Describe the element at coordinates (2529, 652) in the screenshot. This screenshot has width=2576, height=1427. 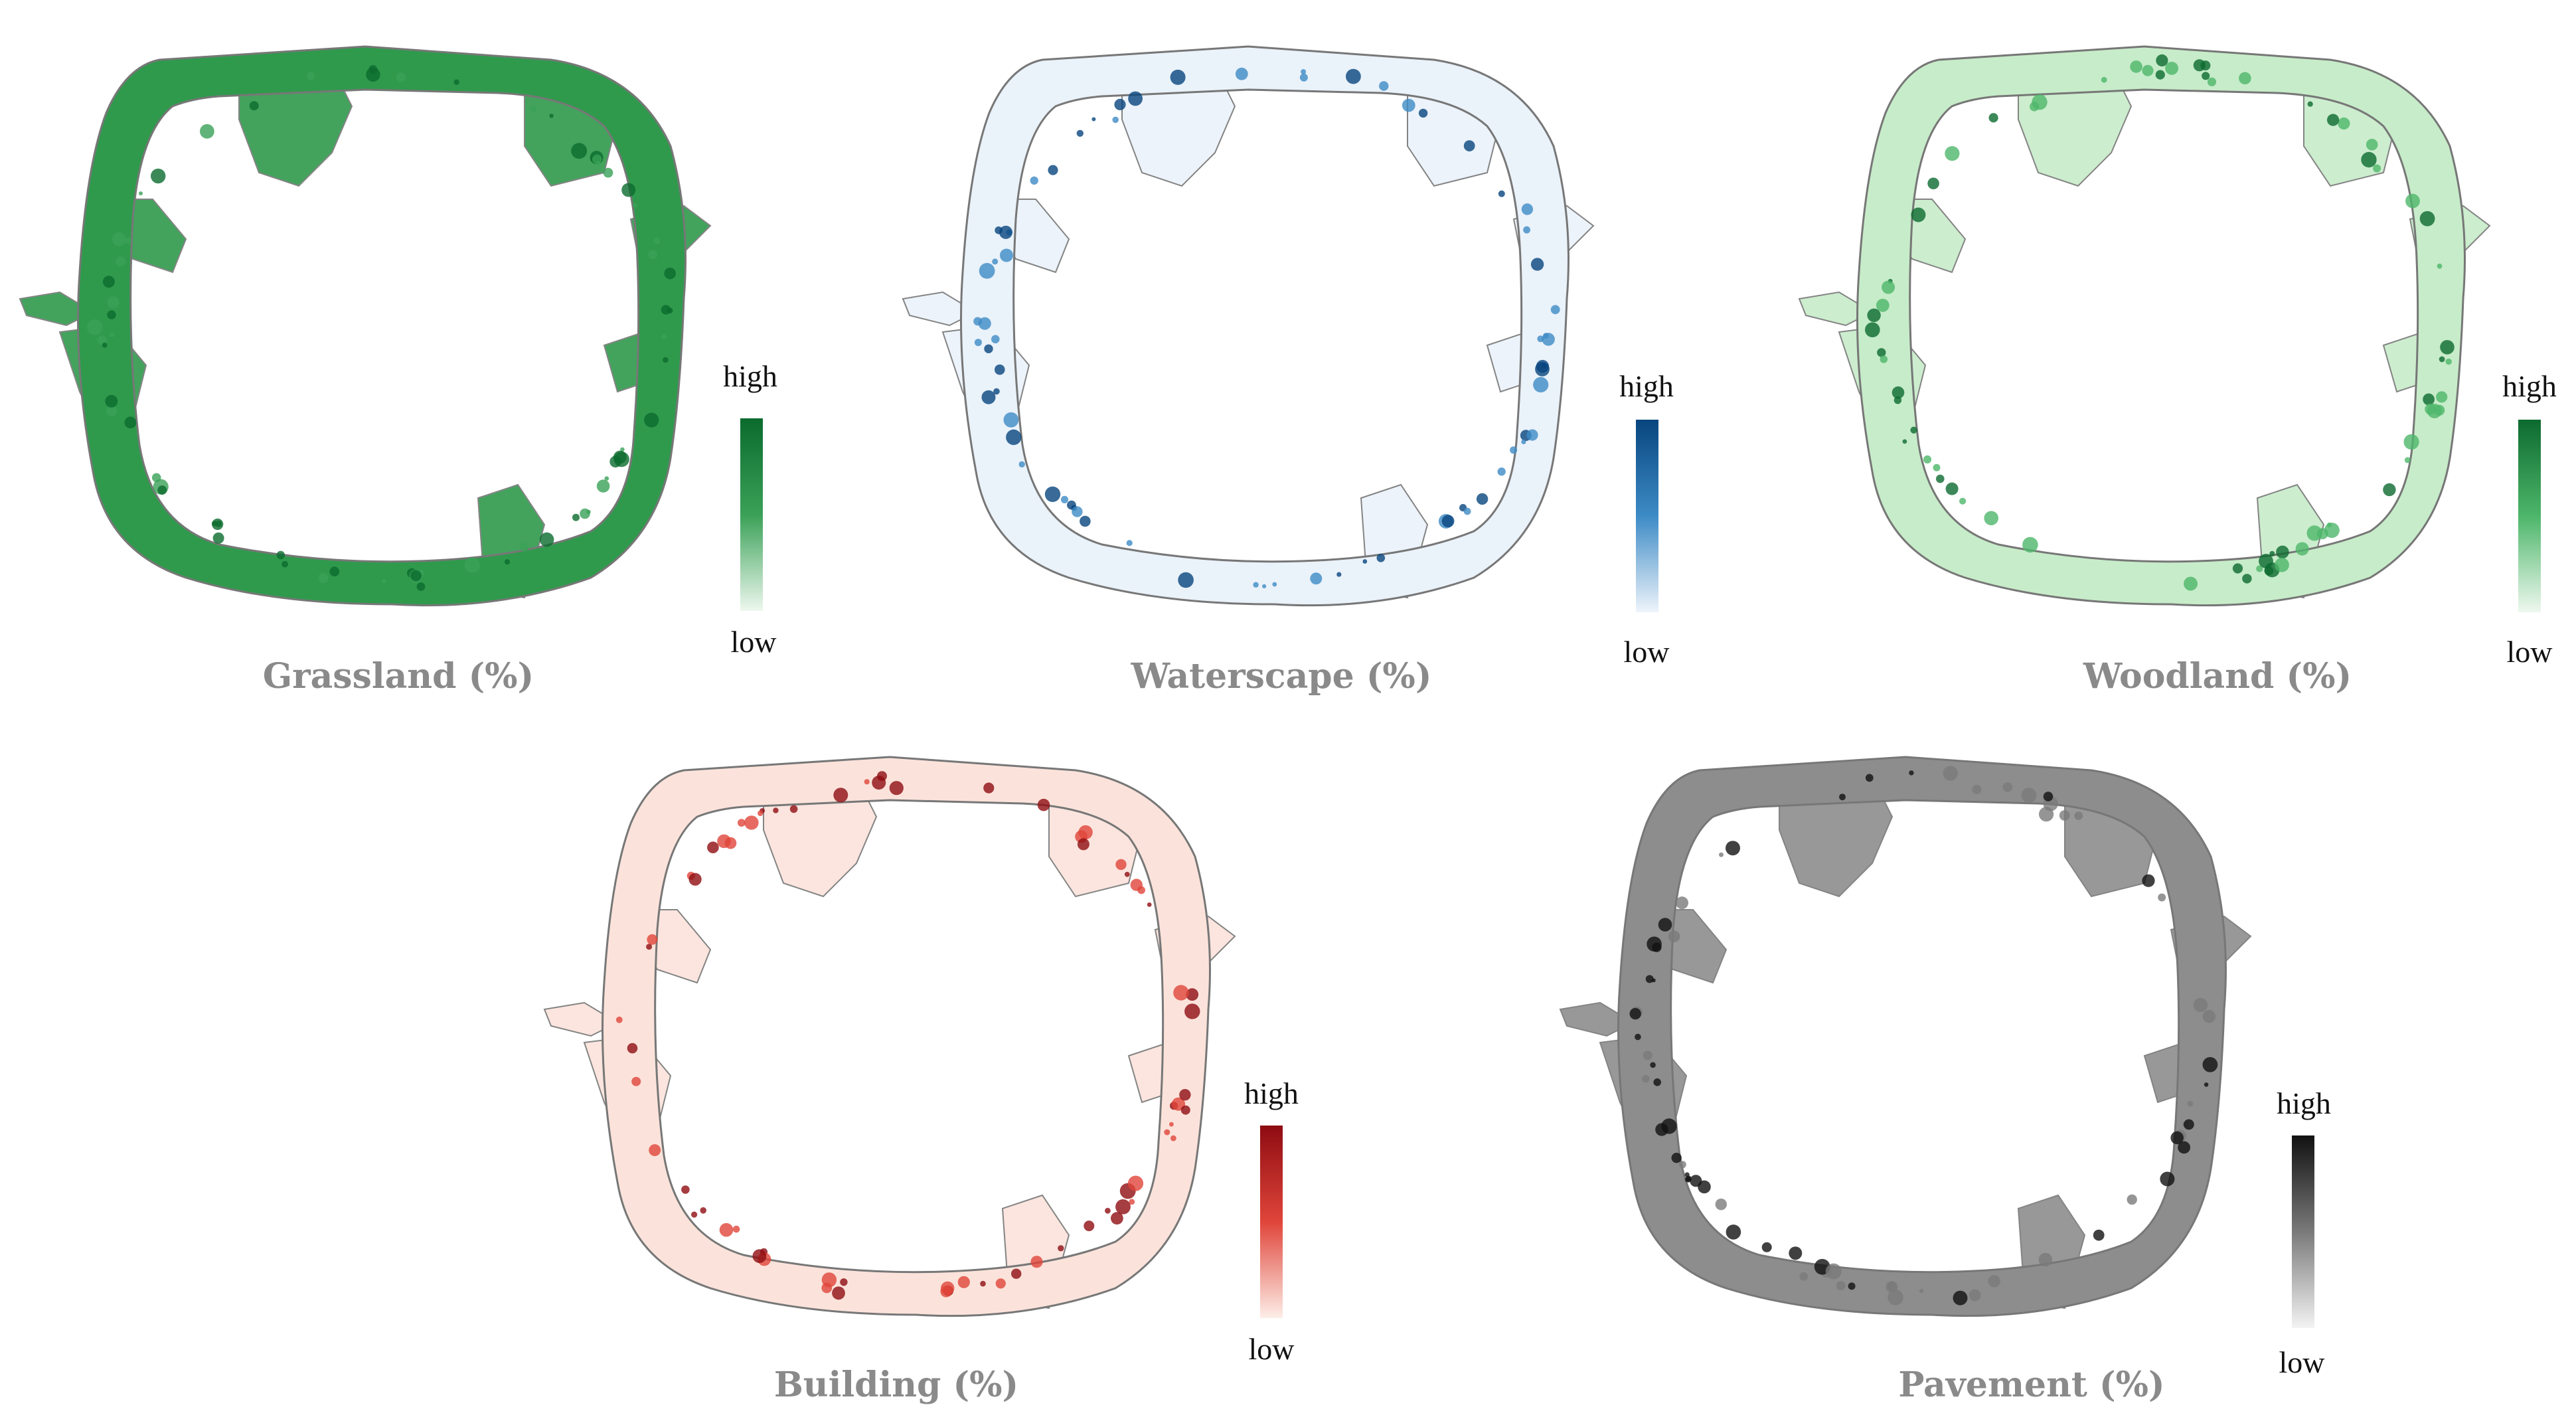
I see `woodland-legend-low: low` at that location.